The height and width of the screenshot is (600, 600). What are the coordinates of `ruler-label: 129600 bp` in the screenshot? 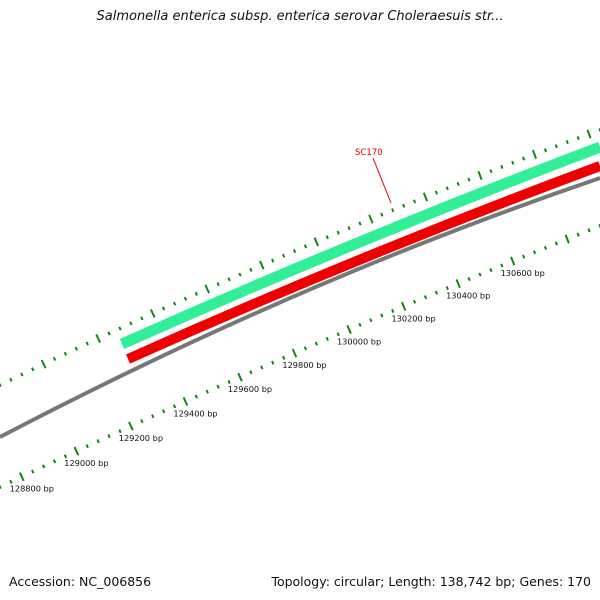 It's located at (250, 389).